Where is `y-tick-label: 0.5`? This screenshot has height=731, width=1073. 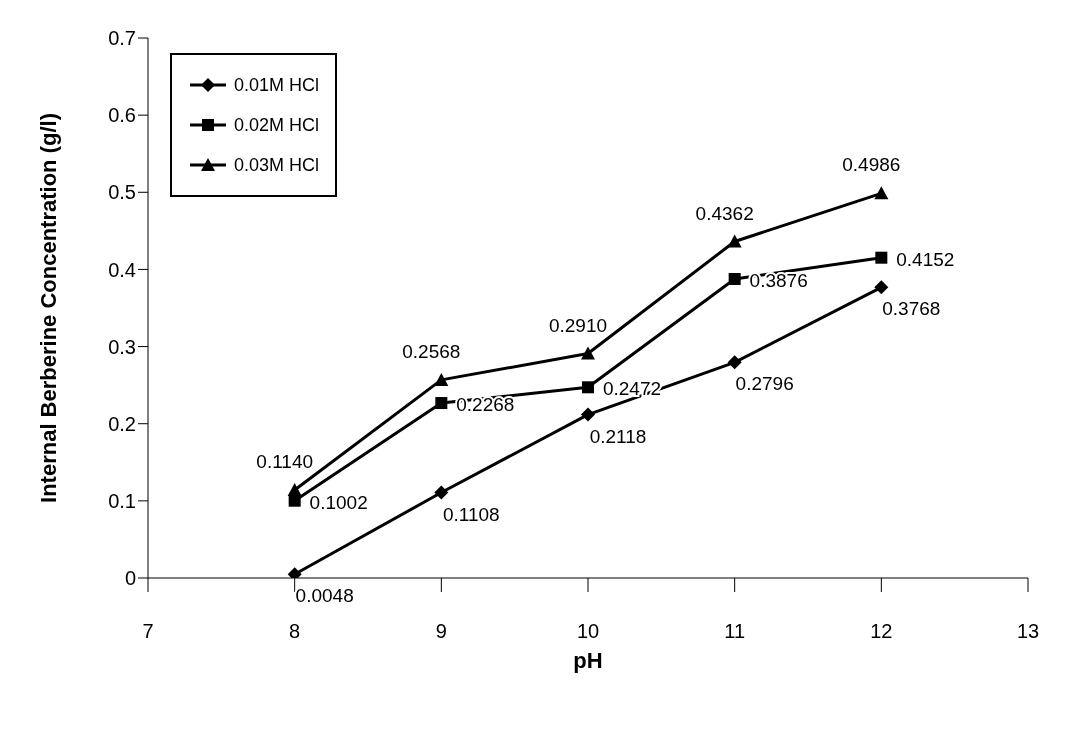
y-tick-label: 0.5 is located at coordinates (122, 192).